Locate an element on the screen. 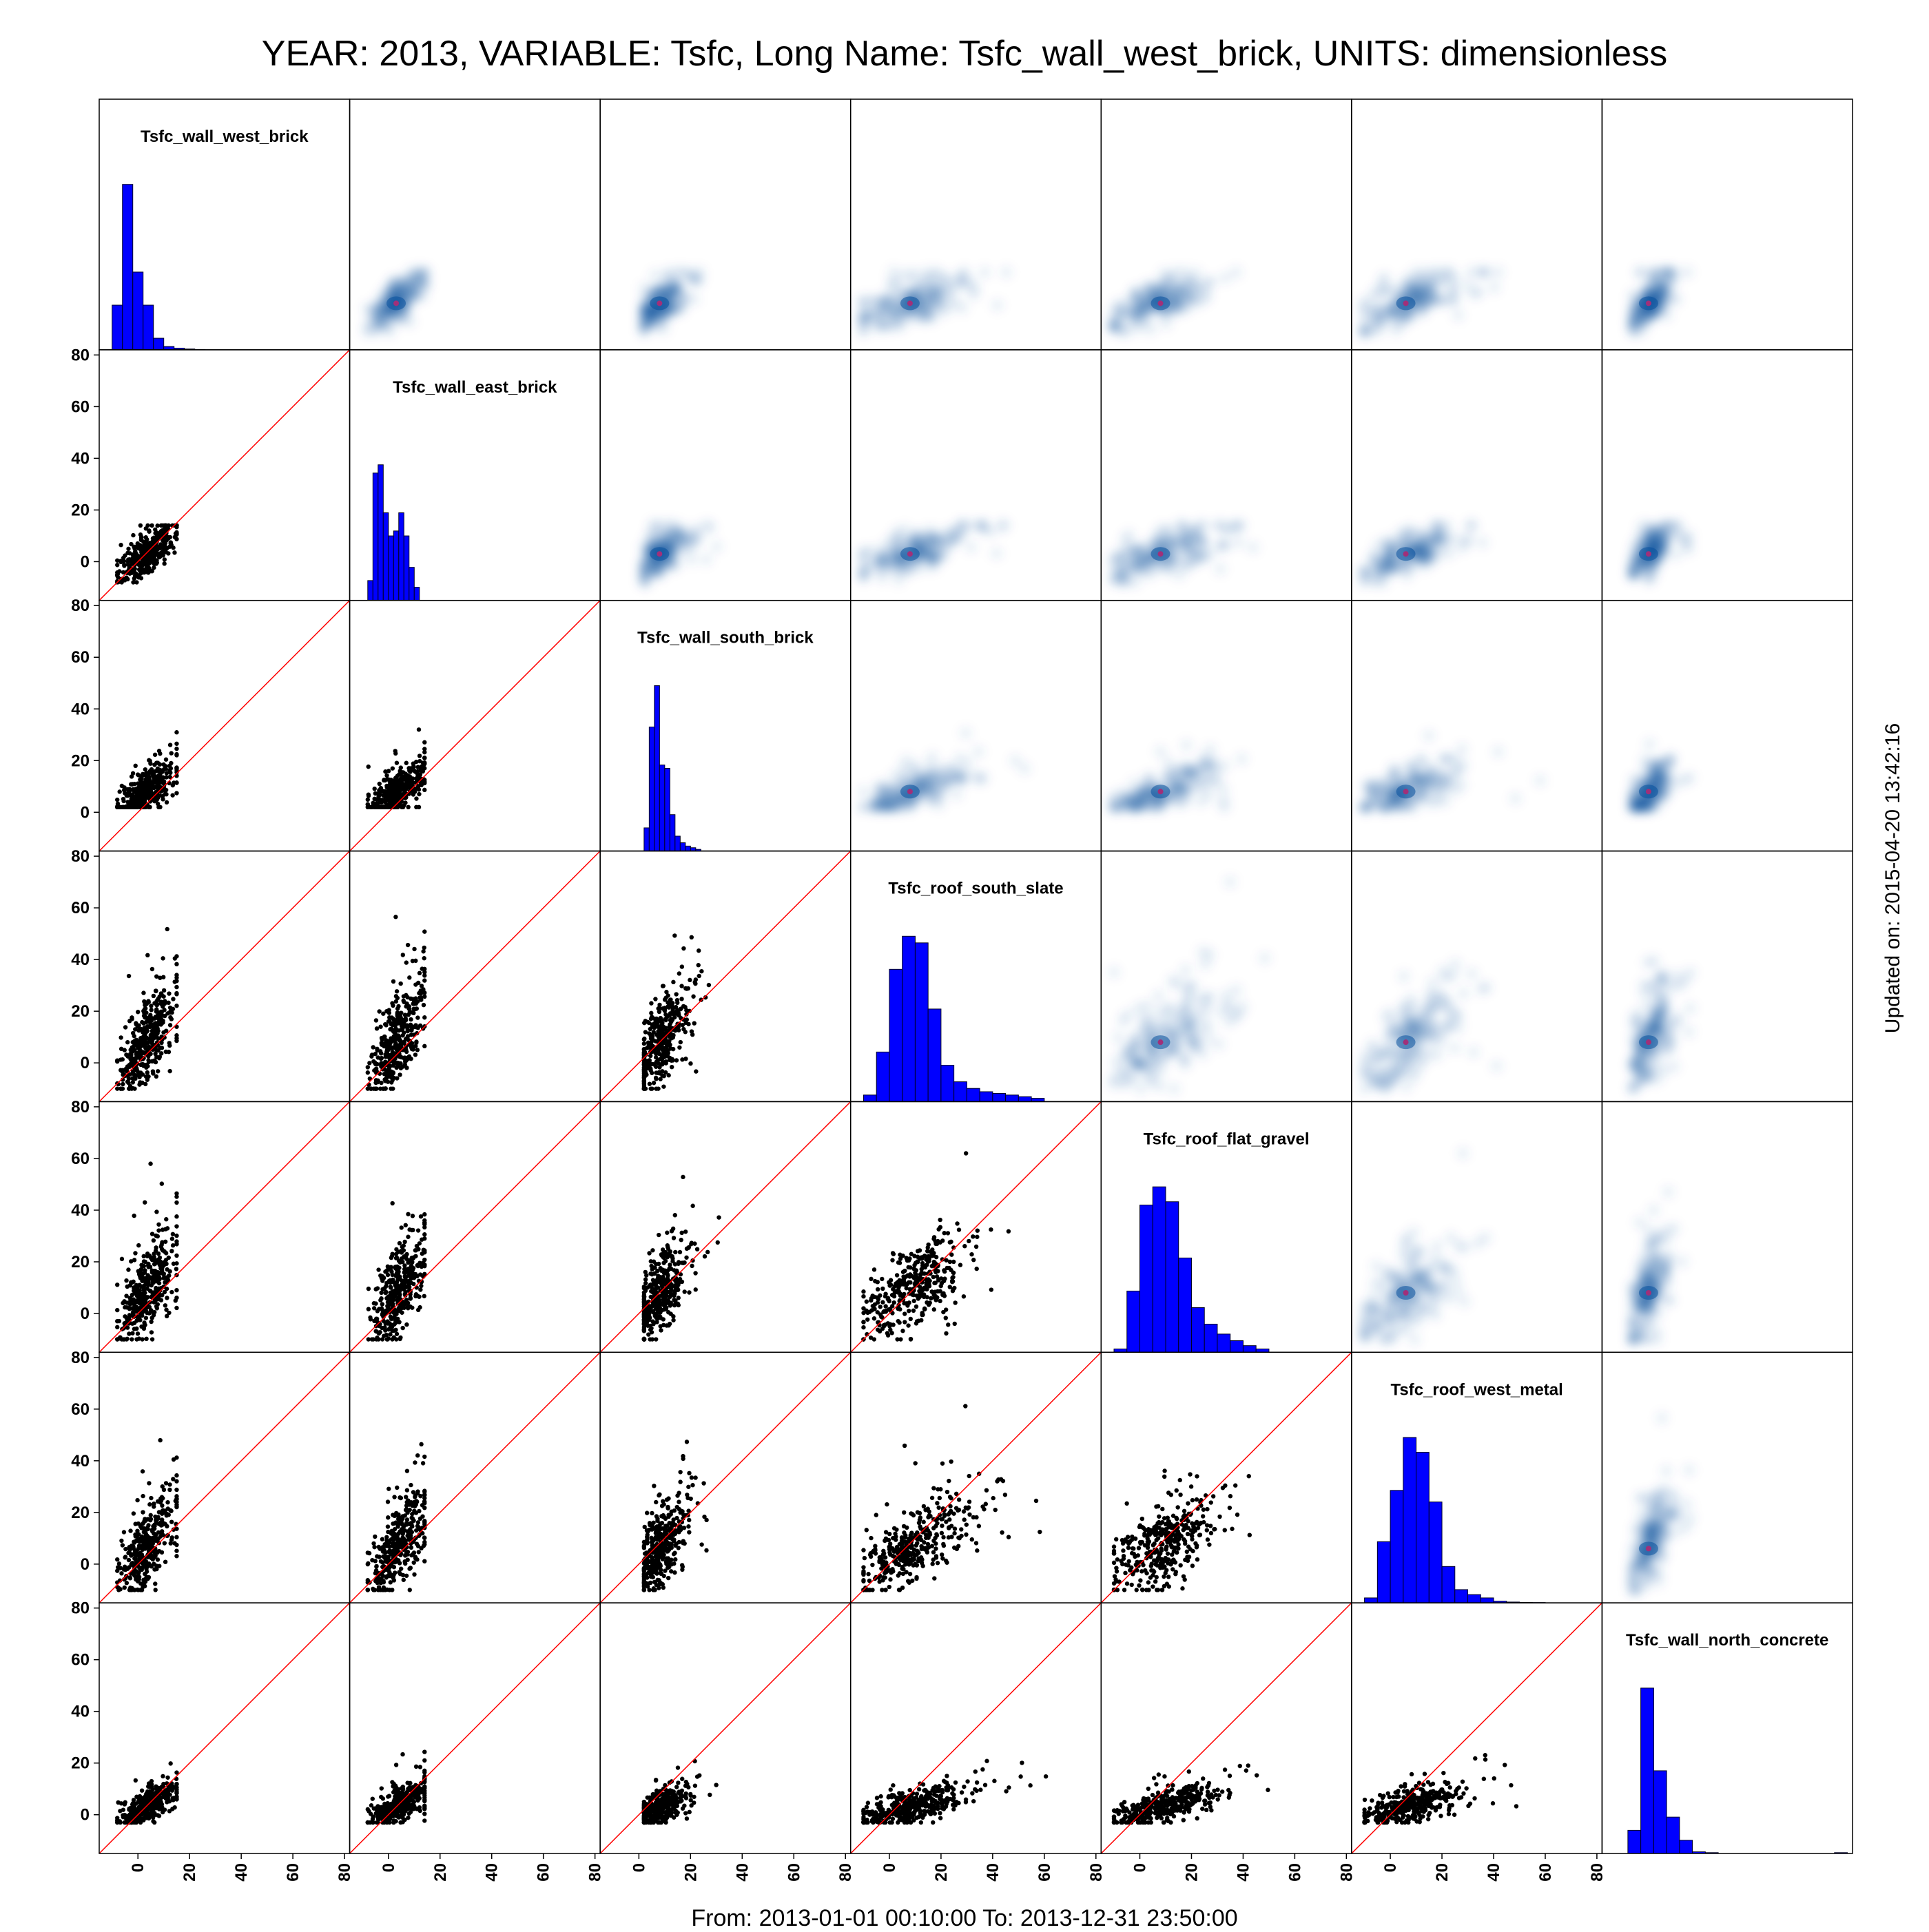  panel-border is located at coordinates (1477, 726).